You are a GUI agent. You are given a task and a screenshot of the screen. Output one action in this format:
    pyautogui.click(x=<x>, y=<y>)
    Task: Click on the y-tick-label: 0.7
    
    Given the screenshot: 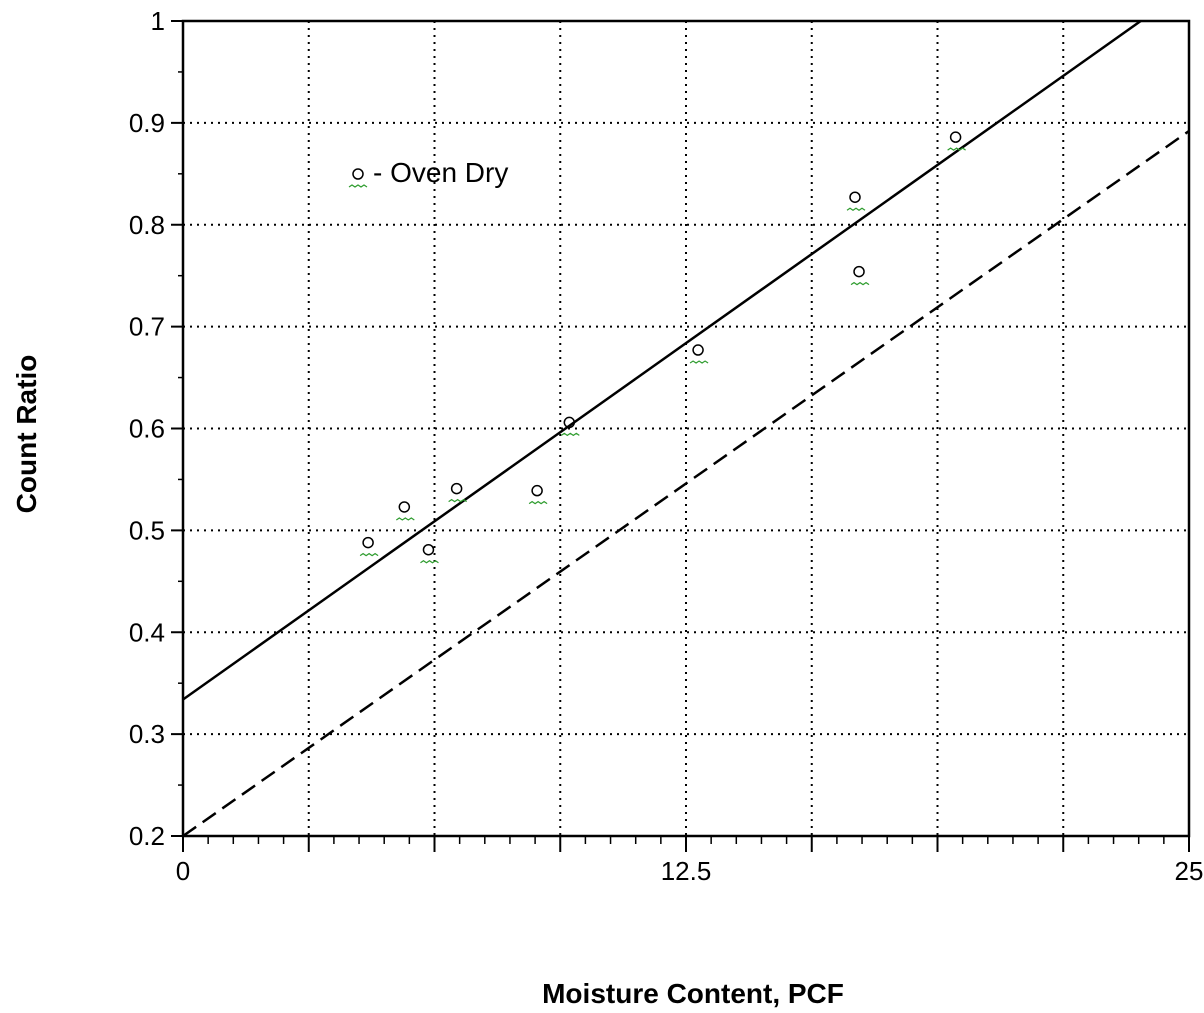 What is the action you would take?
    pyautogui.click(x=147, y=327)
    